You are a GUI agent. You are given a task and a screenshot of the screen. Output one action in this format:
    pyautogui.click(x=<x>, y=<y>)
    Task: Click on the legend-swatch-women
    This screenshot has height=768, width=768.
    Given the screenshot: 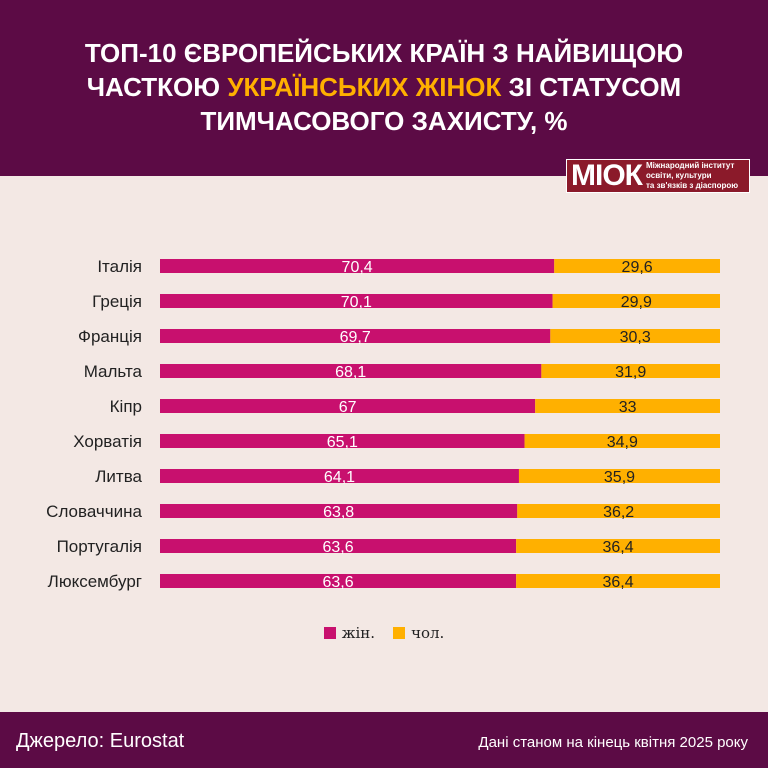 What is the action you would take?
    pyautogui.click(x=329, y=633)
    